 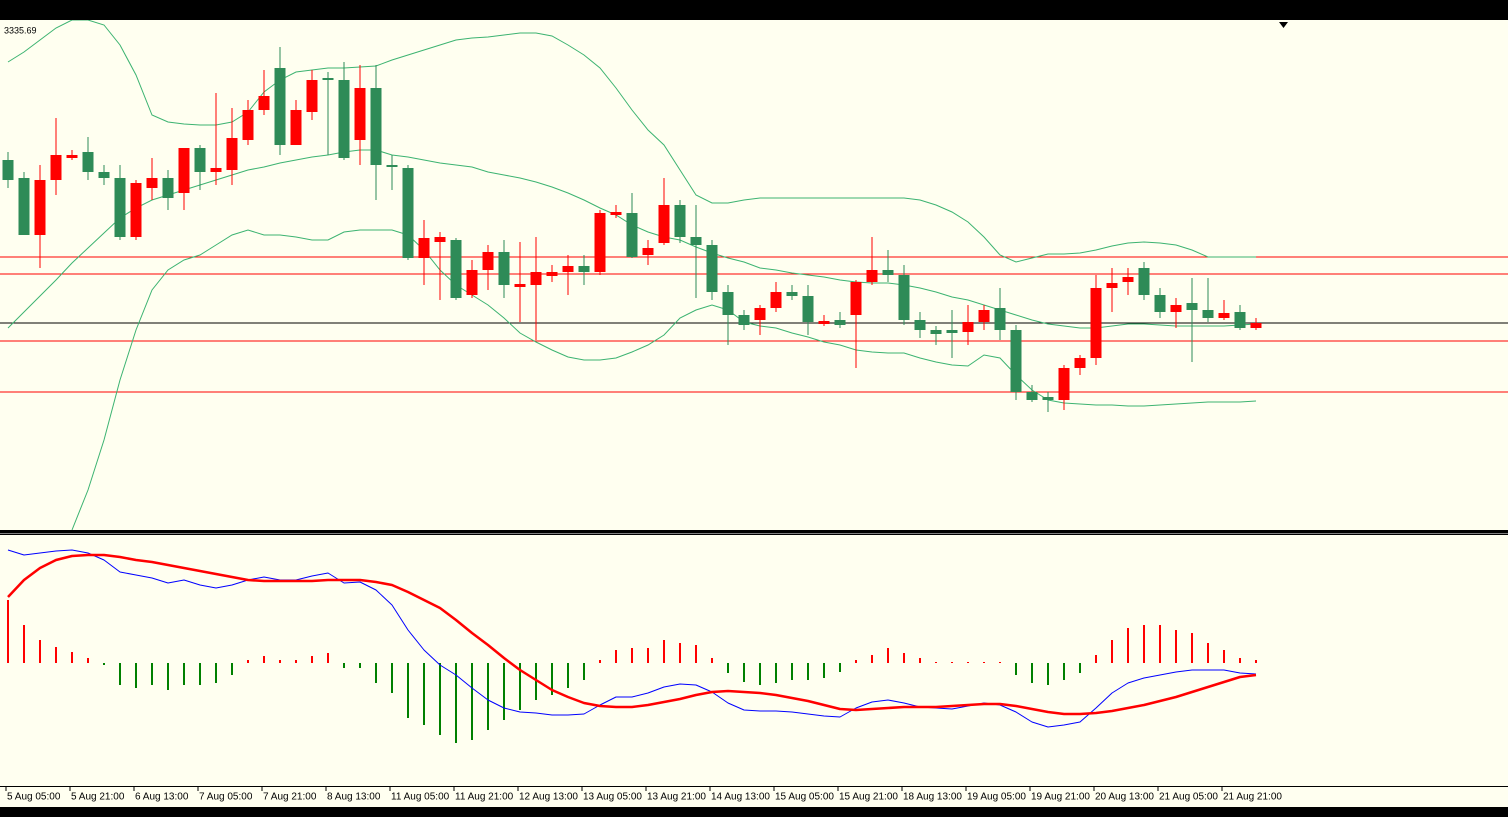 What do you see at coordinates (1283, 25) in the screenshot?
I see `chart-shift-marker` at bounding box center [1283, 25].